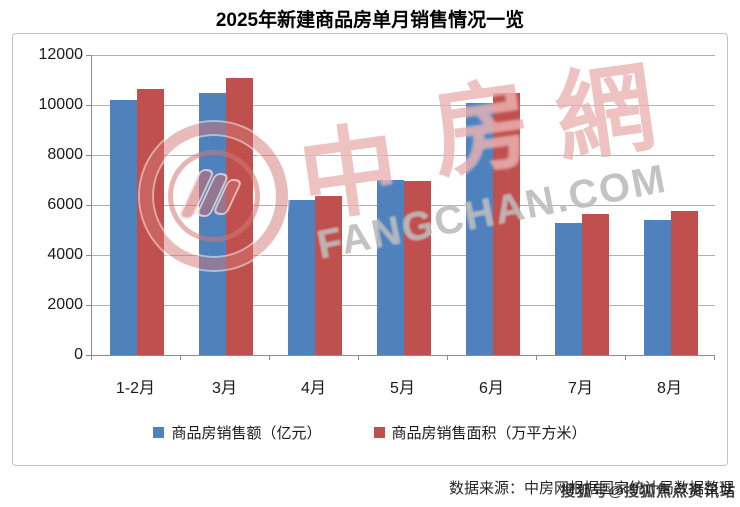  Describe the element at coordinates (65, 204) in the screenshot. I see `y-axis-label: 6000` at that location.